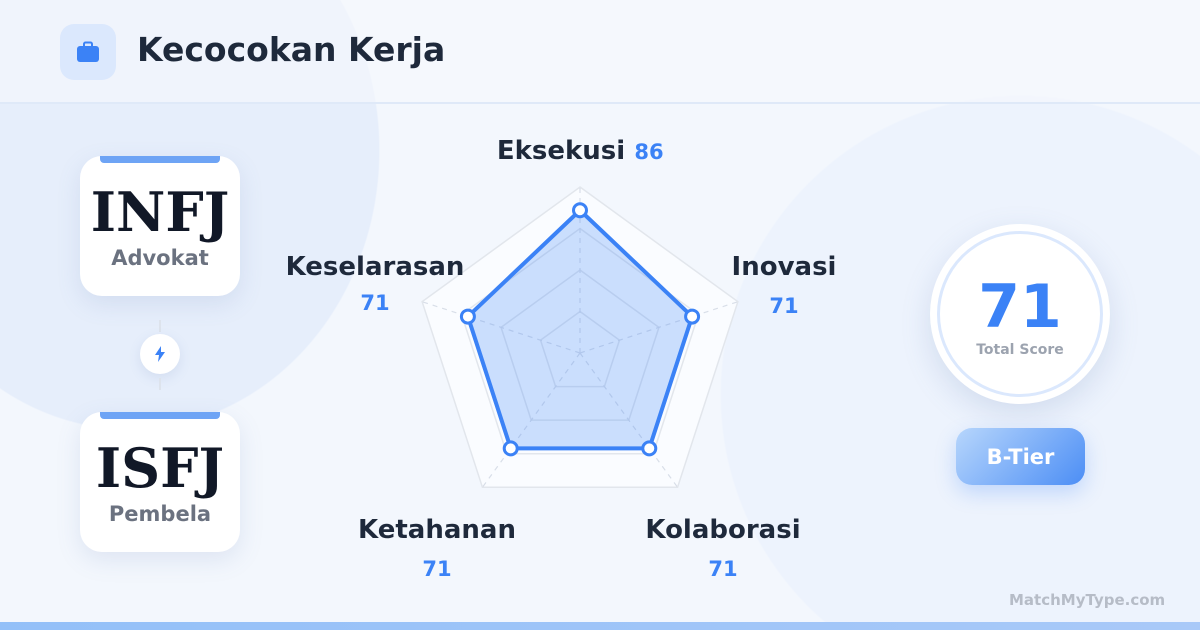  Describe the element at coordinates (600, 626) in the screenshot. I see `bottom-bar` at that location.